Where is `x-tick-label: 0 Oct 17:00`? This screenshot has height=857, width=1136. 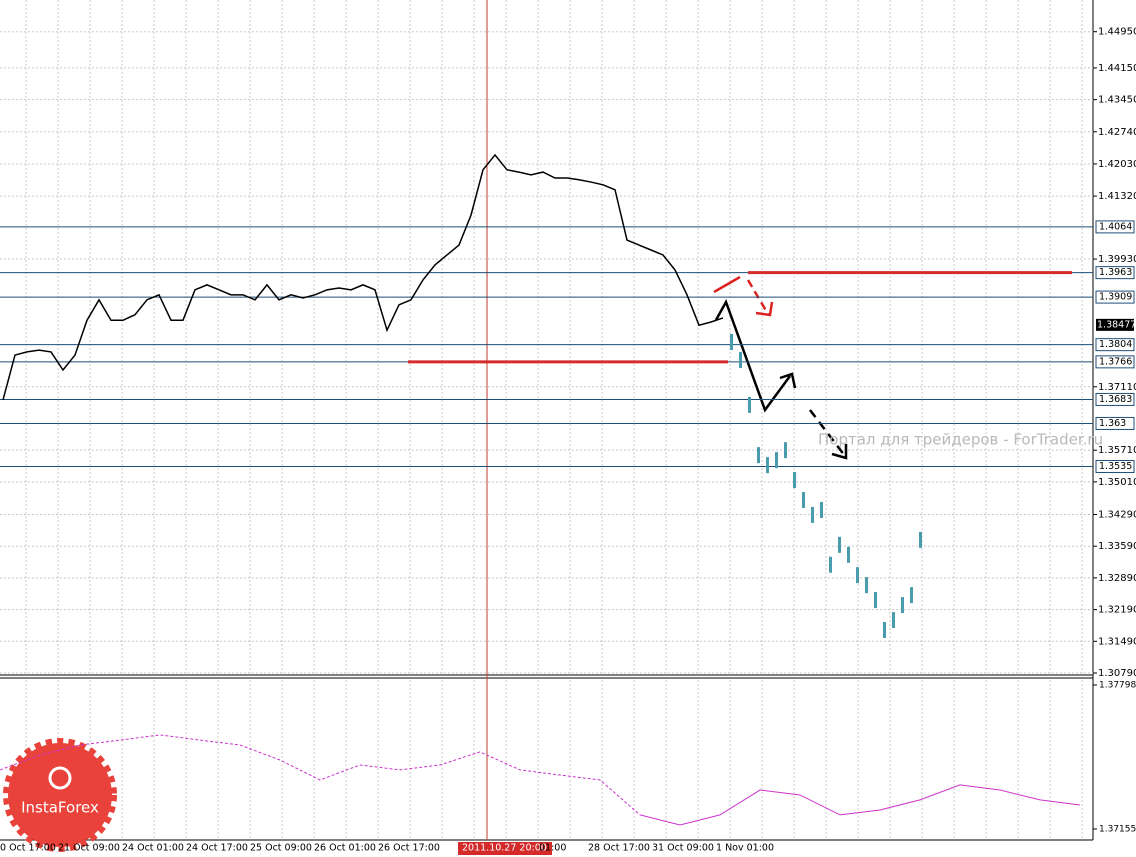
x-tick-label: 0 Oct 17:00 is located at coordinates (28, 848).